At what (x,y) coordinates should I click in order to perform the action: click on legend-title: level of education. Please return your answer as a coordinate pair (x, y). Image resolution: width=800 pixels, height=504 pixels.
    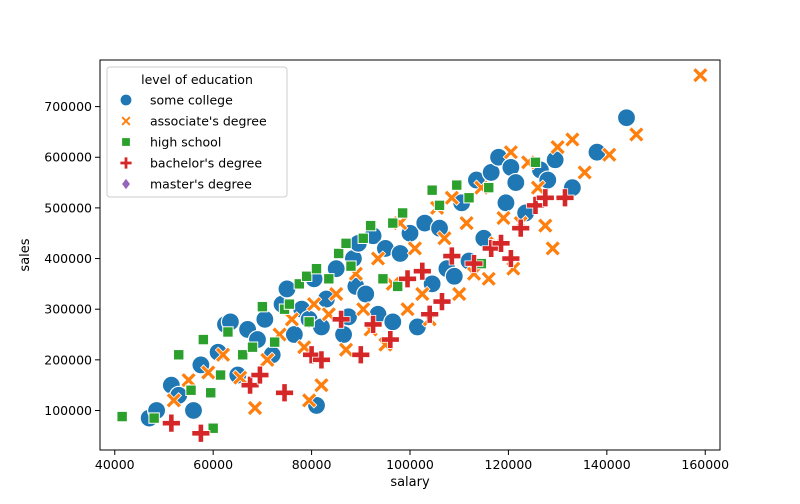
    Looking at the image, I should click on (197, 79).